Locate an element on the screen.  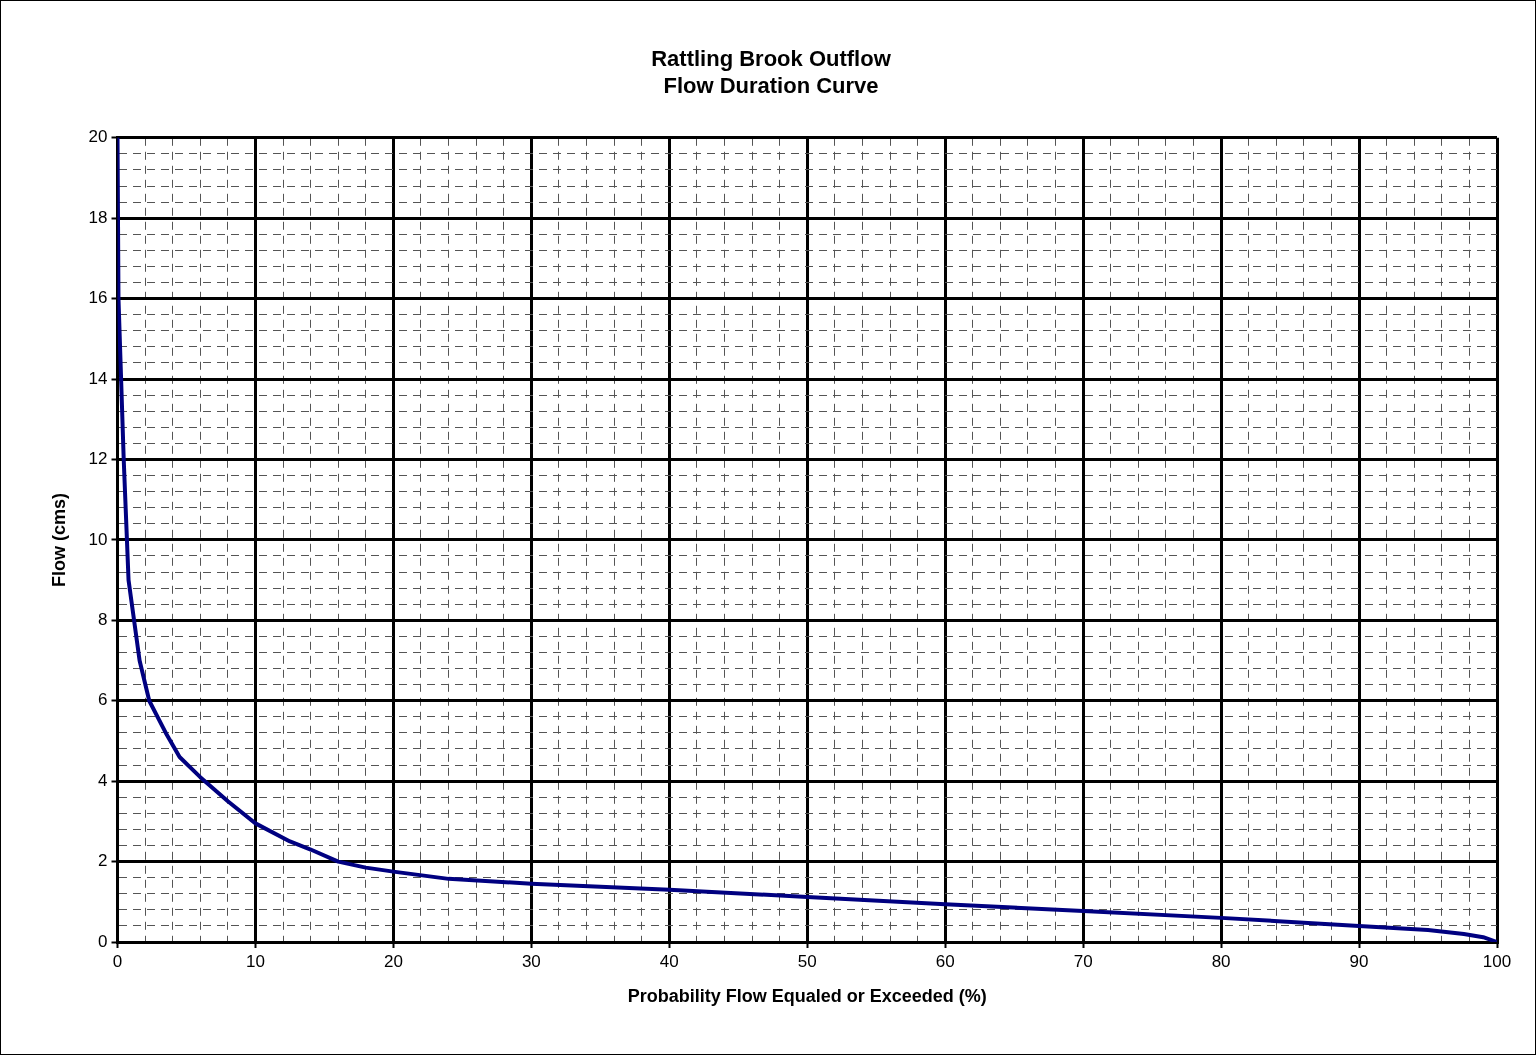
x-tick-label: 20 is located at coordinates (393, 961).